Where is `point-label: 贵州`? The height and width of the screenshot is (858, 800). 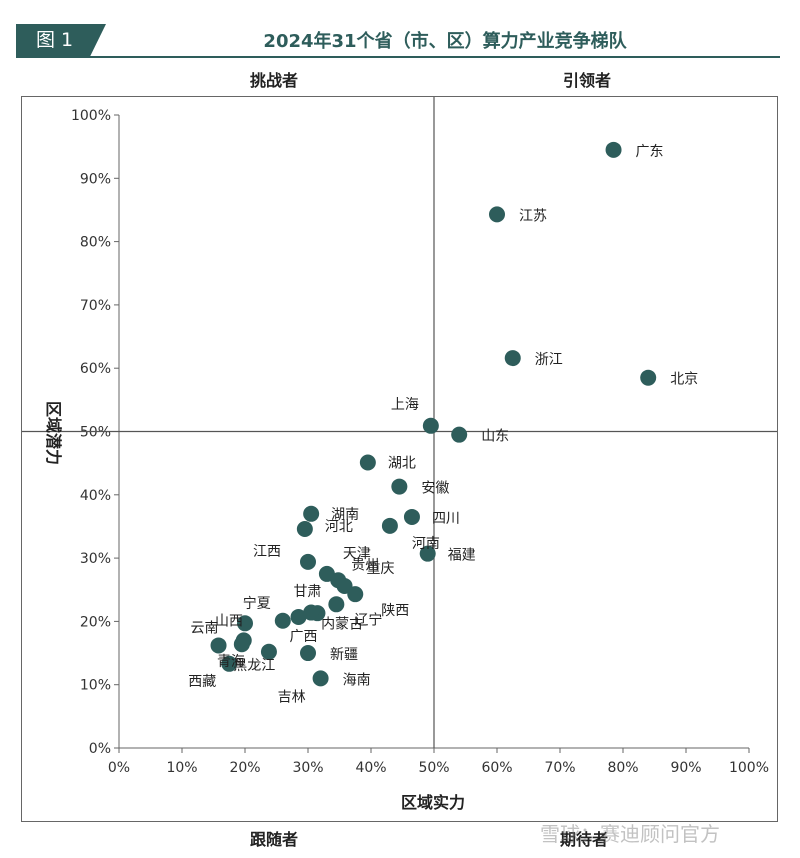 point-label: 贵州 is located at coordinates (365, 565).